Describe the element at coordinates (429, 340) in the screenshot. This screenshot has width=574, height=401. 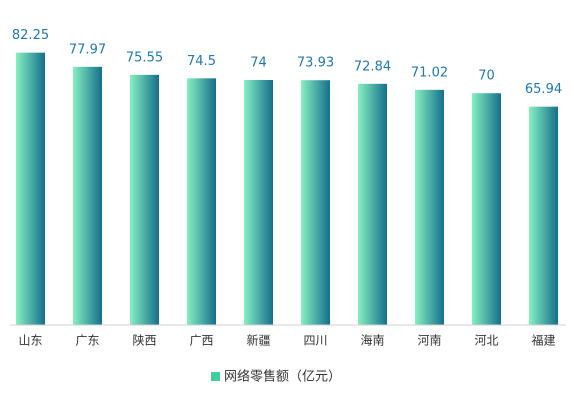
I see `x-tick-label: 河南` at that location.